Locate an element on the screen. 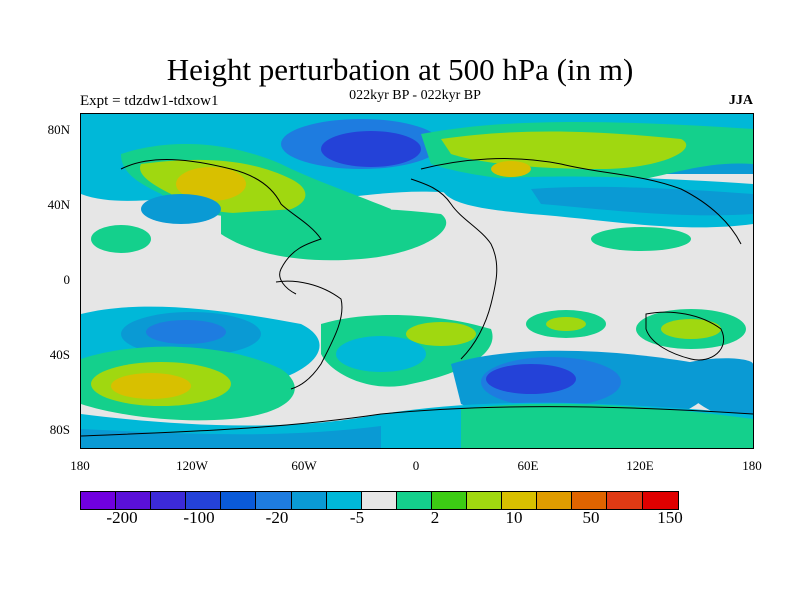 The image size is (800, 600). x-tick-120w: 120W is located at coordinates (192, 465).